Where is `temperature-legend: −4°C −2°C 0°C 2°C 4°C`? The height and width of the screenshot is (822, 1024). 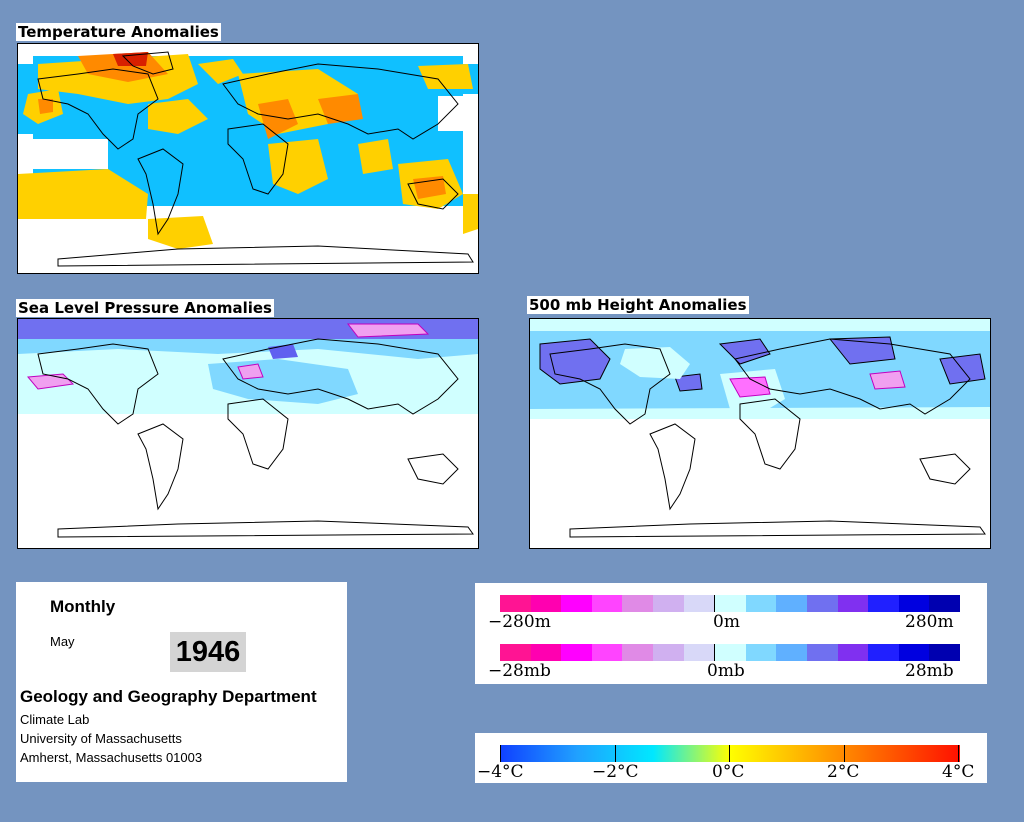
temperature-legend: −4°C −2°C 0°C 2°C 4°C is located at coordinates (731, 758).